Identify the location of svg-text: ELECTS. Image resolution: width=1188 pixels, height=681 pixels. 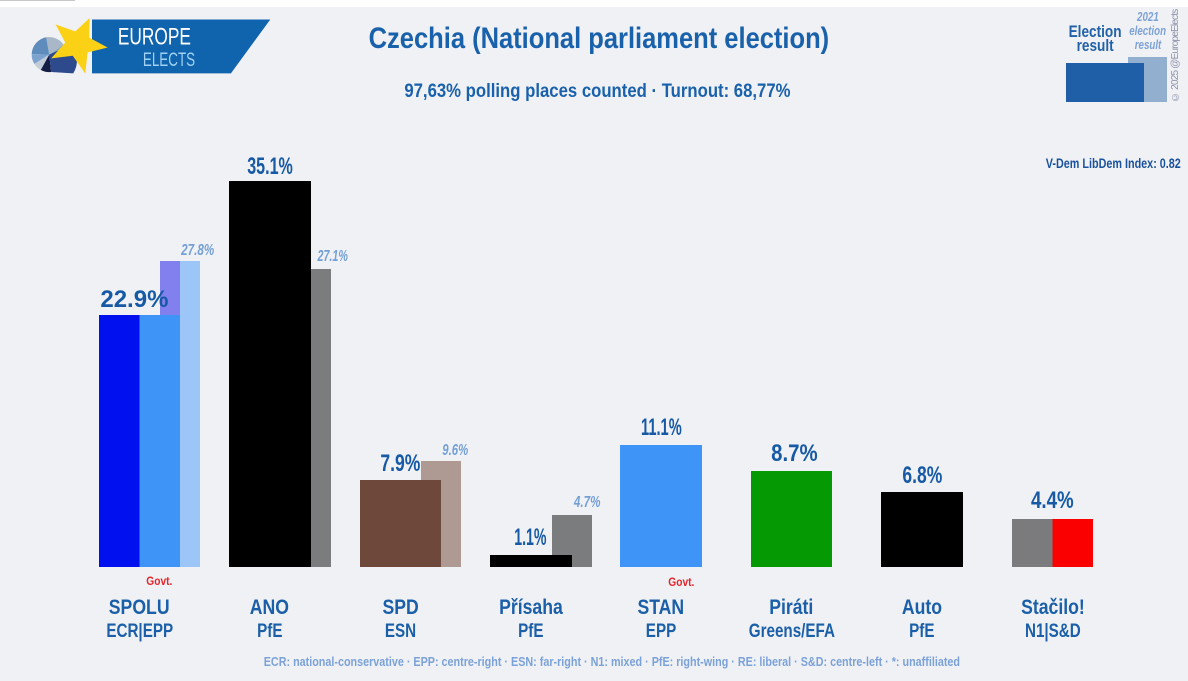
(169, 60).